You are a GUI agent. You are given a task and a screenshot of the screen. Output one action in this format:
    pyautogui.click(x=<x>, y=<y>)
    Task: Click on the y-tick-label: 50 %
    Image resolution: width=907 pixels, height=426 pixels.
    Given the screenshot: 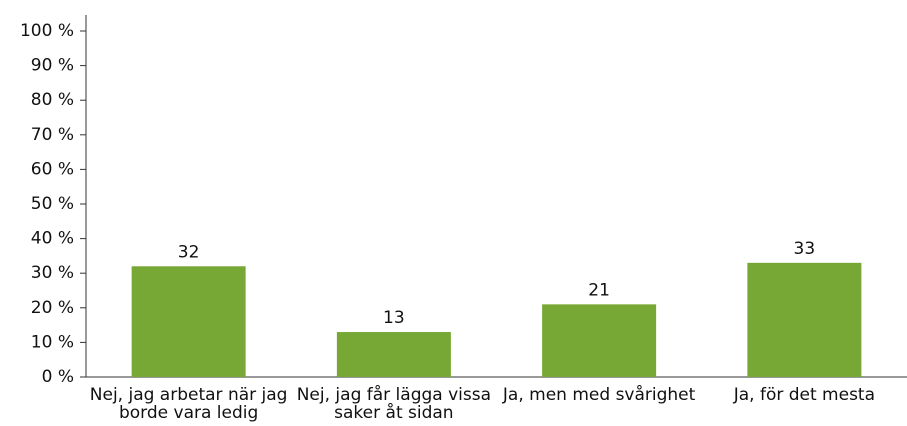 What is the action you would take?
    pyautogui.click(x=52, y=204)
    